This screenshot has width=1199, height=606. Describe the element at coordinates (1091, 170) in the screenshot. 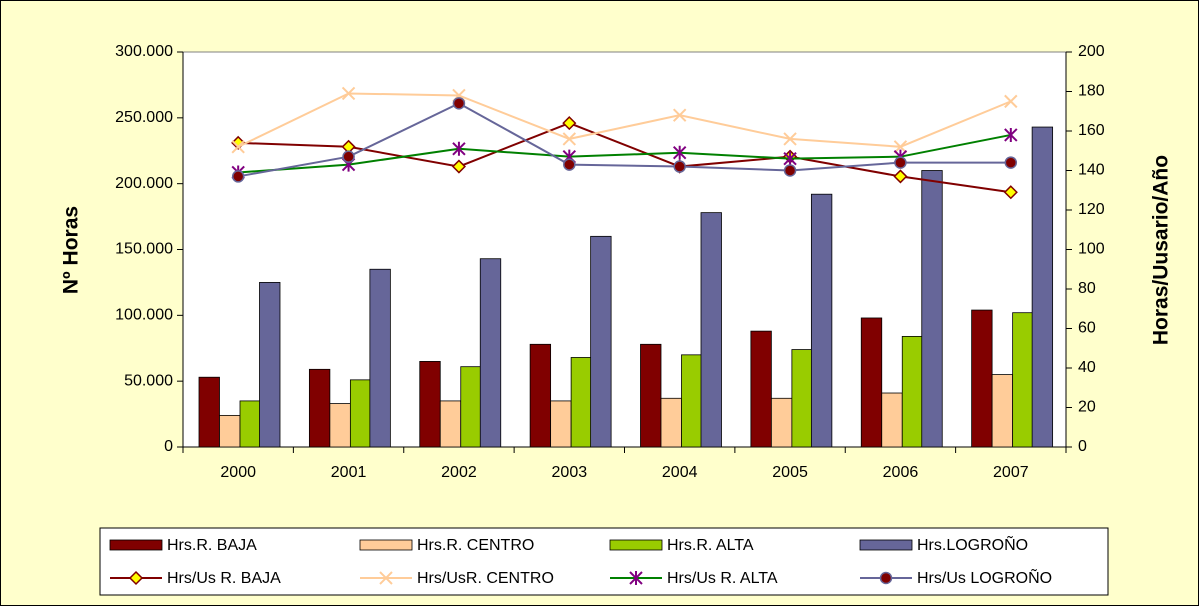

I see `y2-tick-label: 140` at that location.